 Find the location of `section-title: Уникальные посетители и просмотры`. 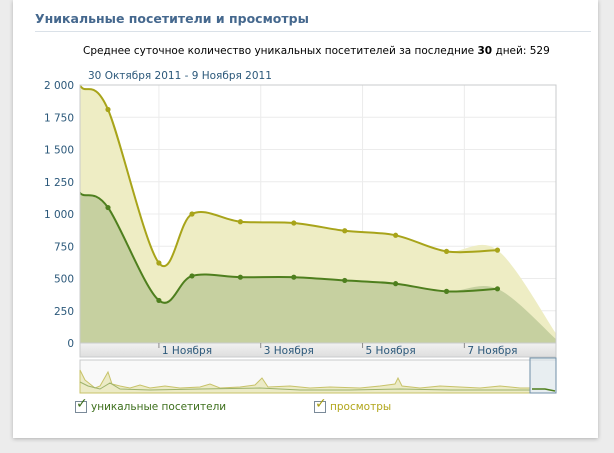

section-title: Уникальные посетители и просмотры is located at coordinates (172, 18).